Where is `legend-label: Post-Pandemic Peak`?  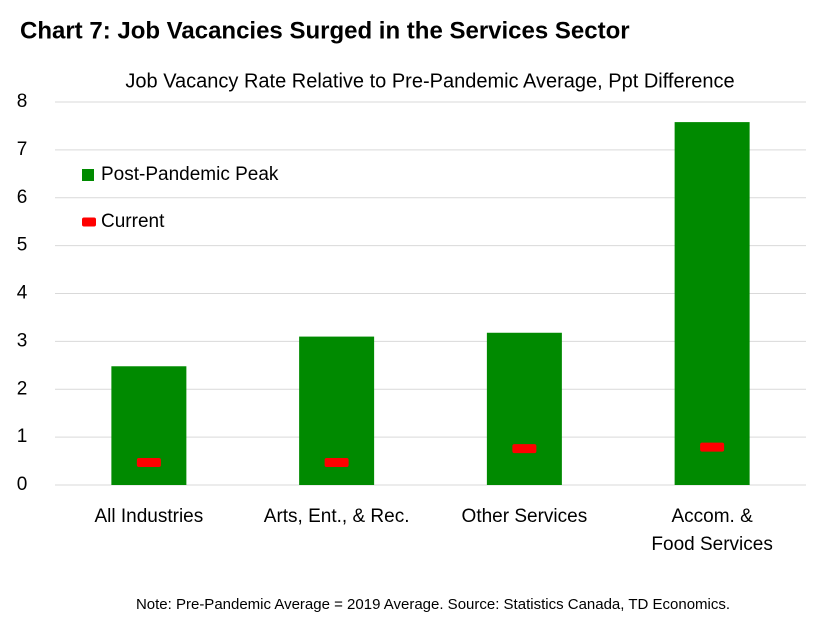
legend-label: Post-Pandemic Peak is located at coordinates (190, 174).